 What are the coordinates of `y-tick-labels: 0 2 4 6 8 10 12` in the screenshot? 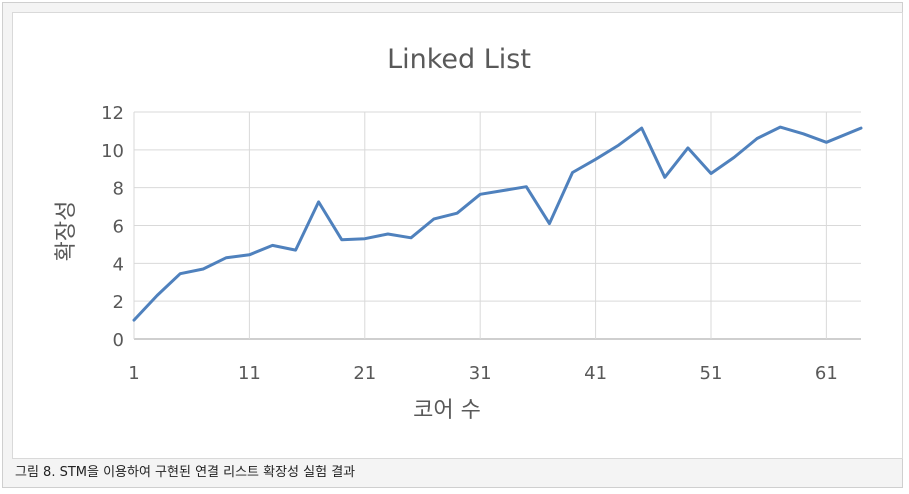 It's located at (112, 227).